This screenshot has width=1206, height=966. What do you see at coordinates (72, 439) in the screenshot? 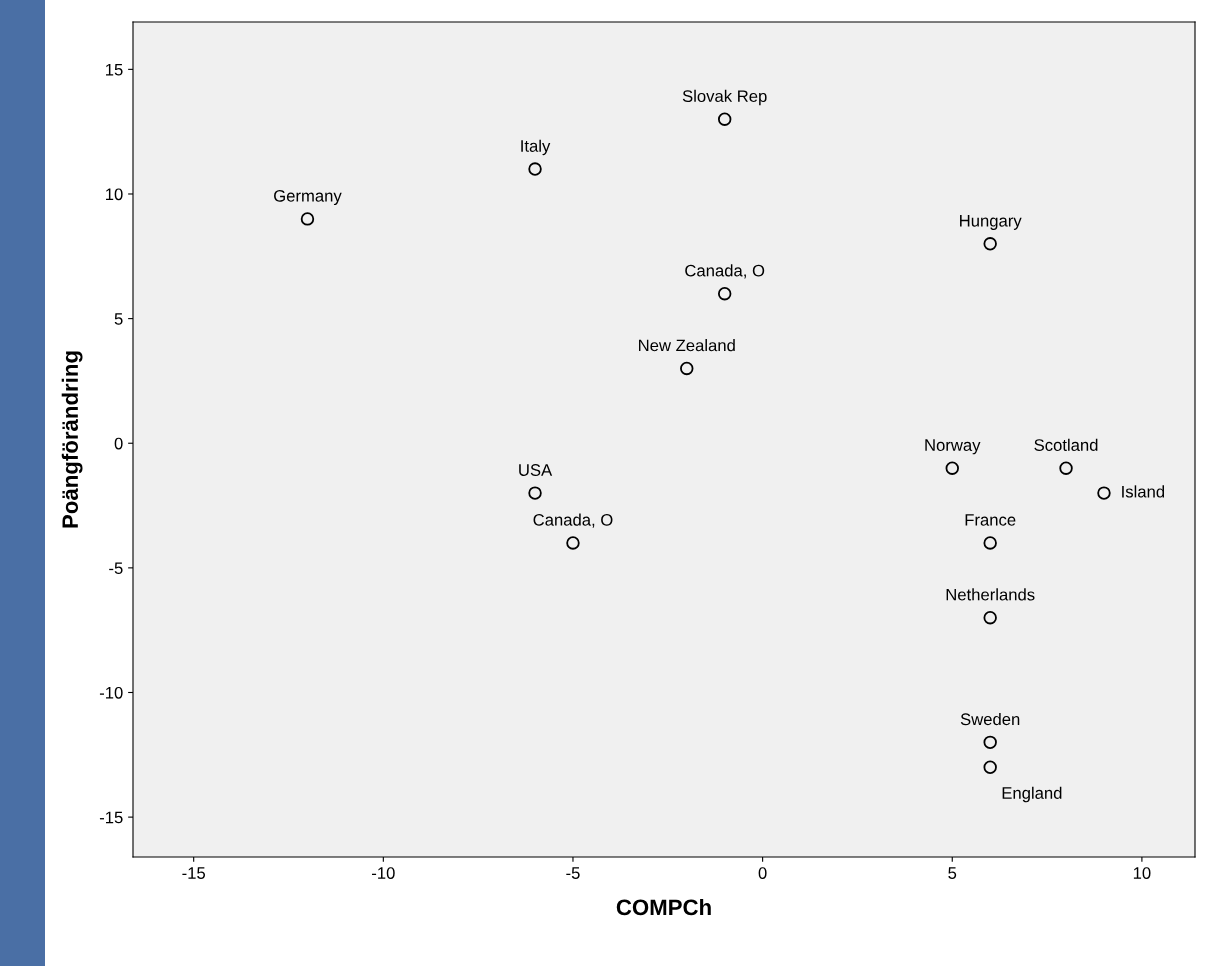
I see `y-axis-title: Poängförändring` at bounding box center [72, 439].